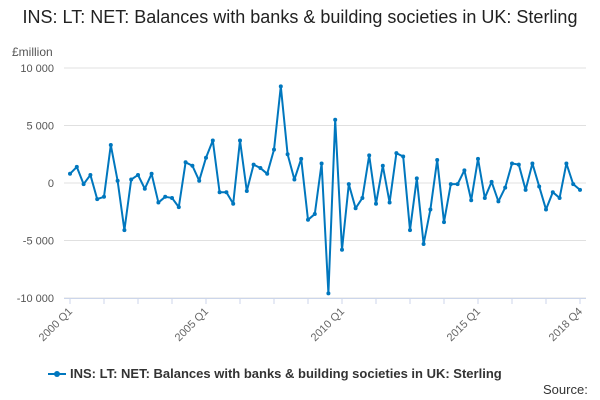 This screenshot has height=400, width=600. What do you see at coordinates (192, 325) in the screenshot?
I see `x-tick-label: 2005 Q1` at bounding box center [192, 325].